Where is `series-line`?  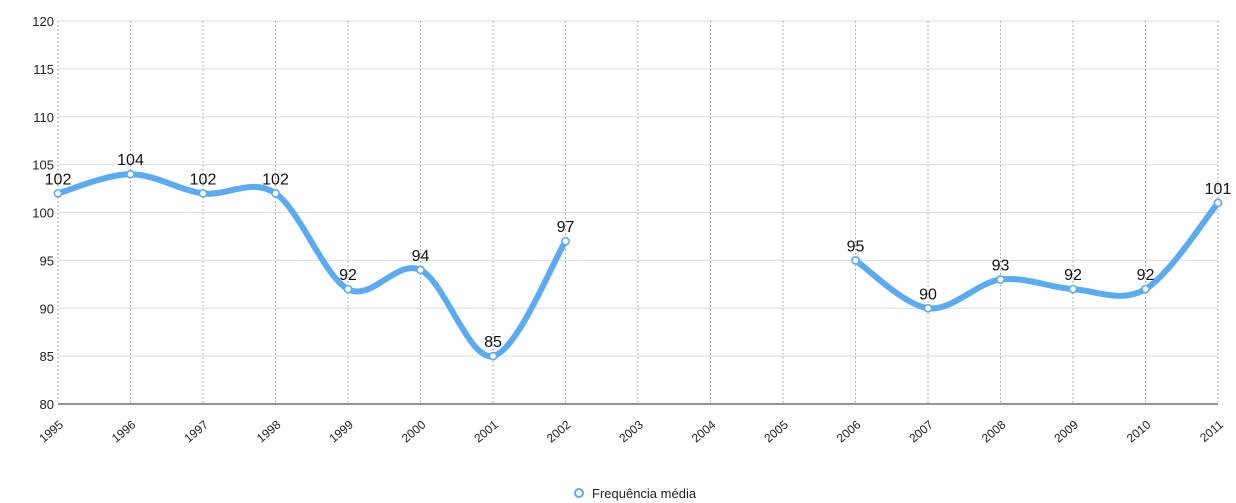
series-line is located at coordinates (1036, 255).